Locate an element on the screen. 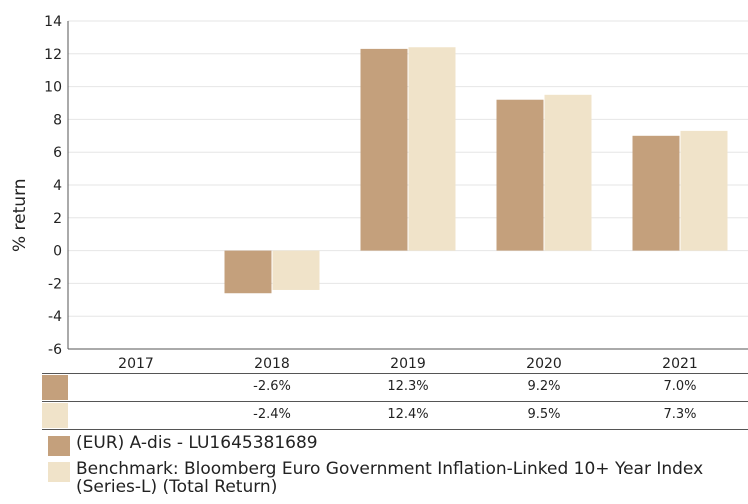 This screenshot has width=748, height=504. legend-label-fund: (EUR) A-dis - LU1645381689 is located at coordinates (197, 443).